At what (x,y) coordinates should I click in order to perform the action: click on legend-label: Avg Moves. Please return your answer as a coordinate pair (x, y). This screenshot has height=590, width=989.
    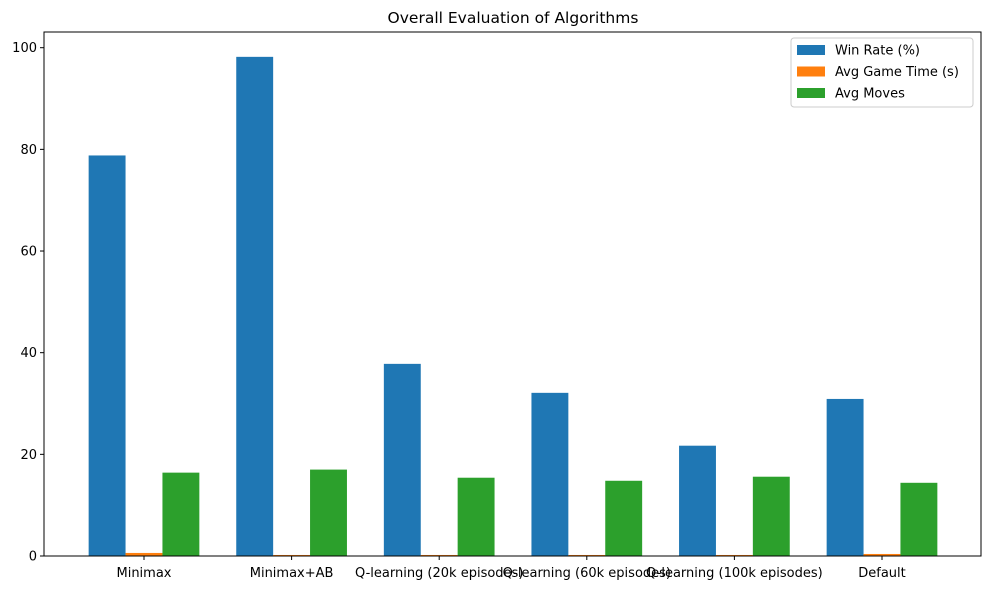
    Looking at the image, I should click on (870, 94).